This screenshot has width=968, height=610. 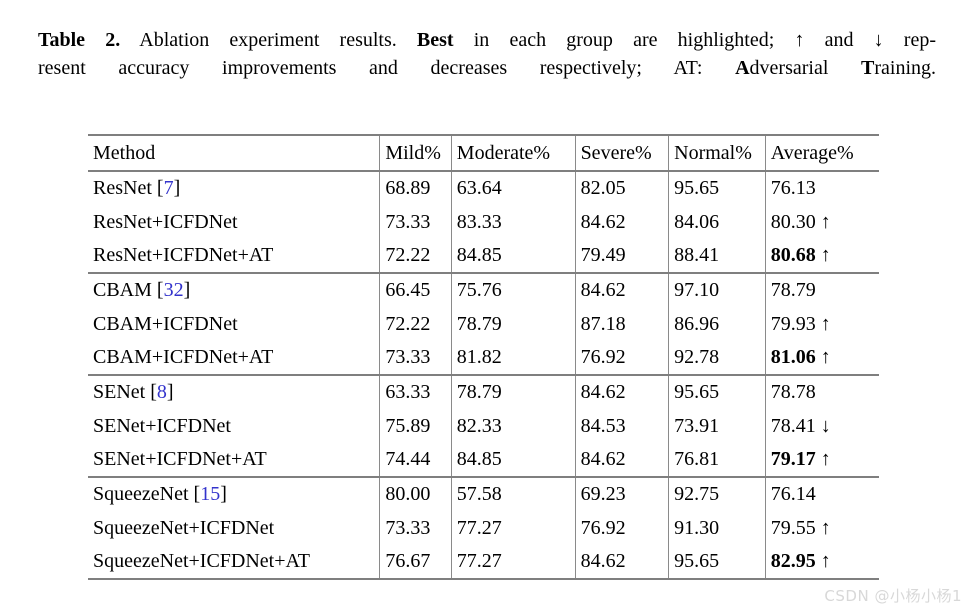 What do you see at coordinates (513, 494) in the screenshot?
I see `cell-moderate: 57.58` at bounding box center [513, 494].